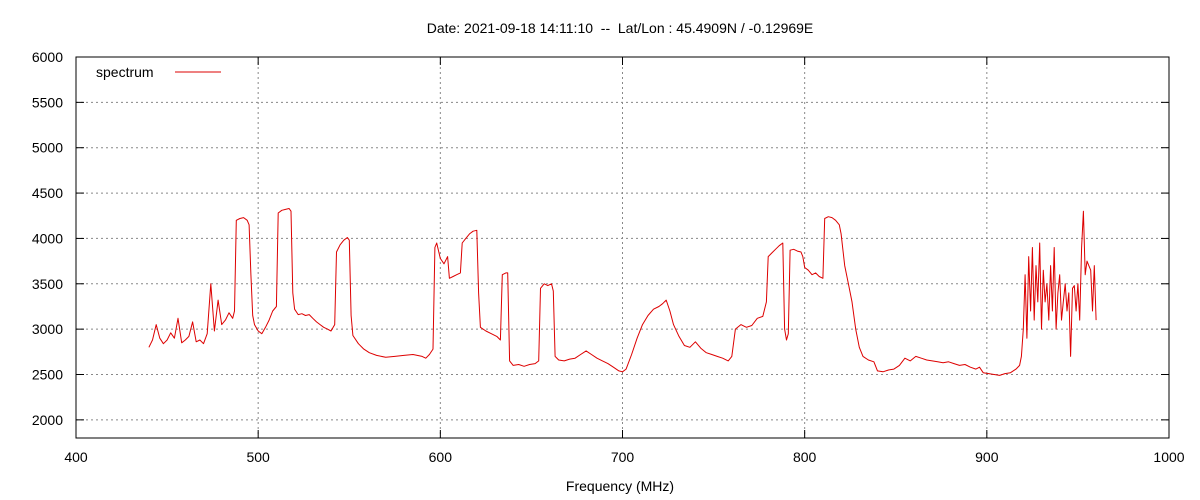  Describe the element at coordinates (258, 457) in the screenshot. I see `x-tick-label: 500` at that location.